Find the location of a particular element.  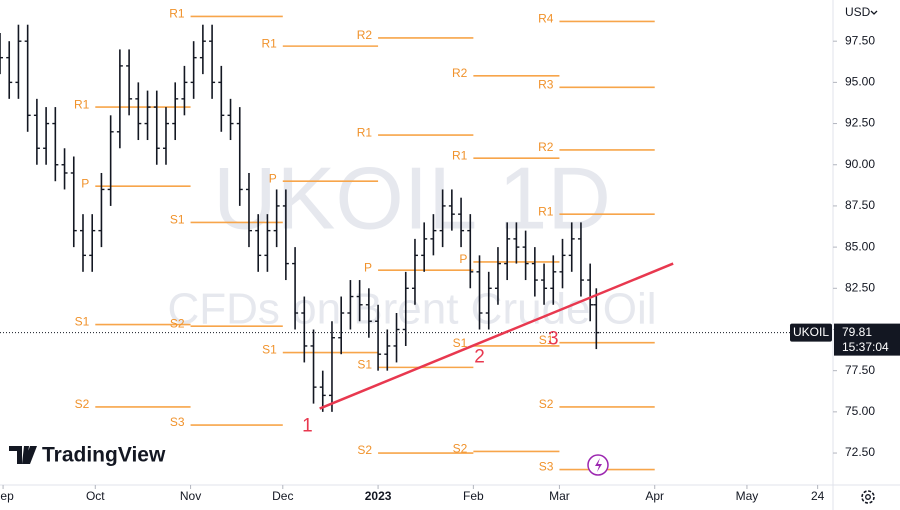

x-tick-label: Mar is located at coordinates (559, 496).